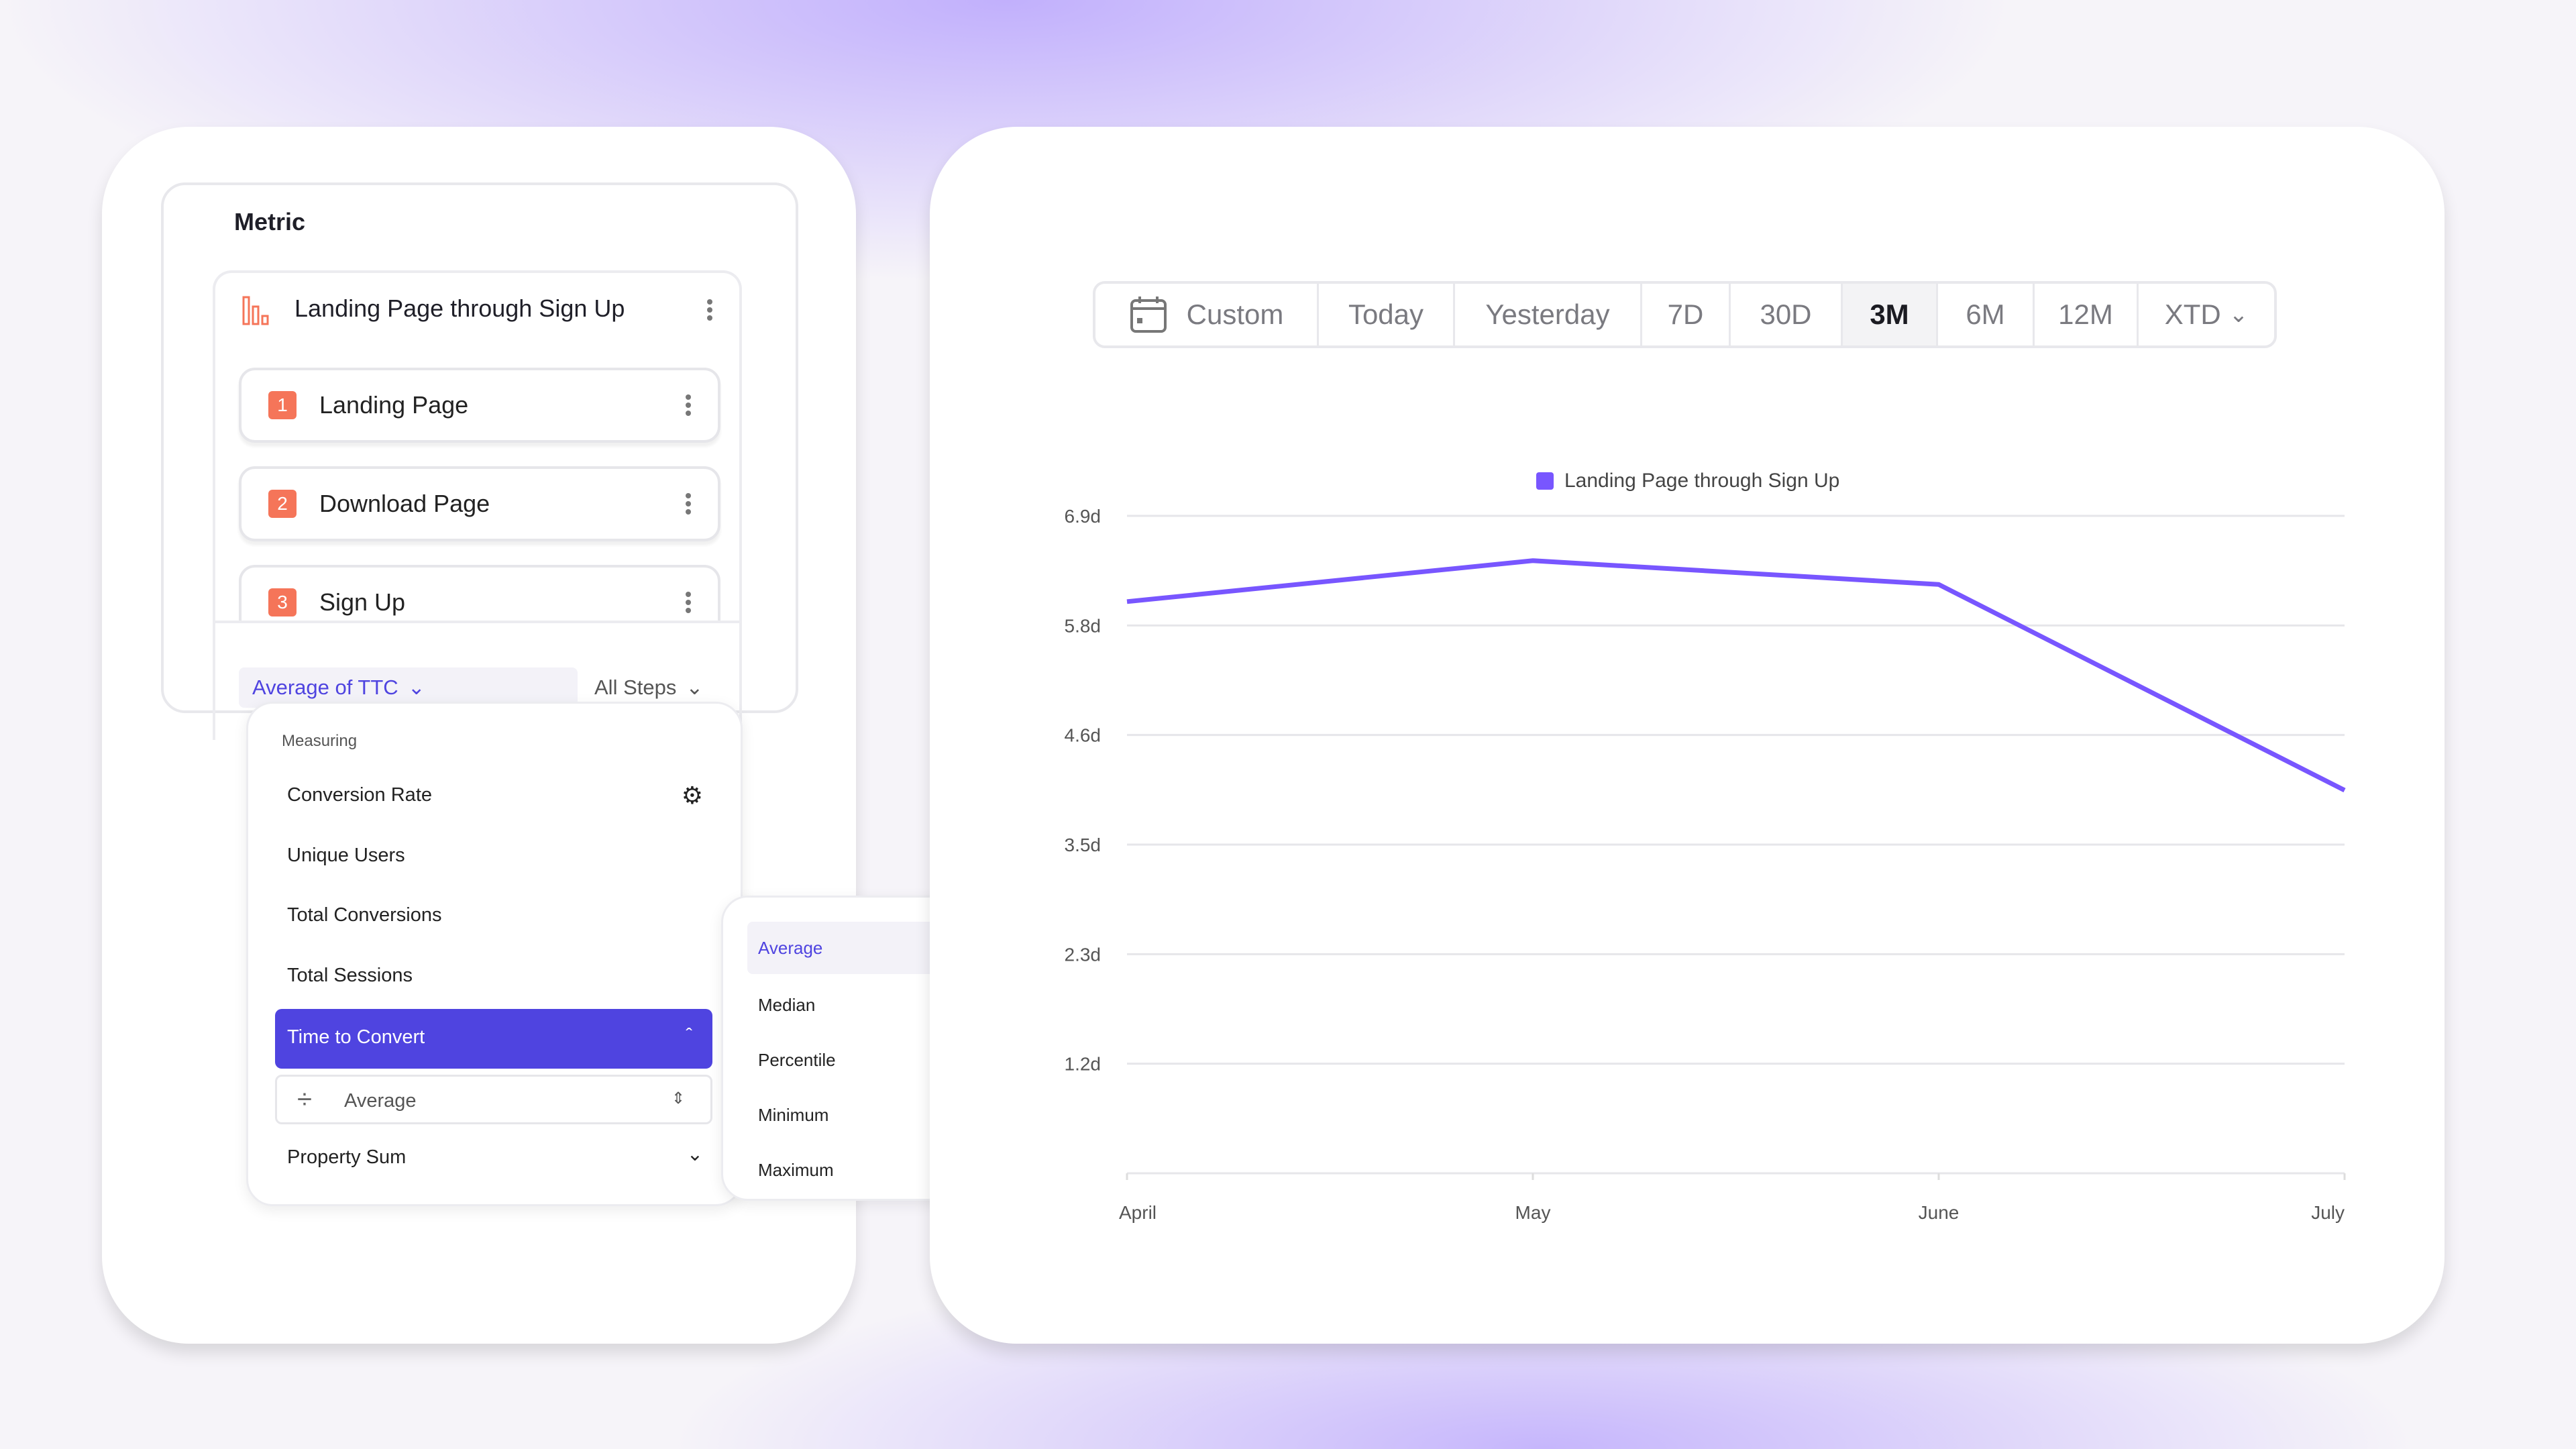 The height and width of the screenshot is (1449, 2576). I want to click on time-option-xtd: XTD ⌄, so click(2206, 314).